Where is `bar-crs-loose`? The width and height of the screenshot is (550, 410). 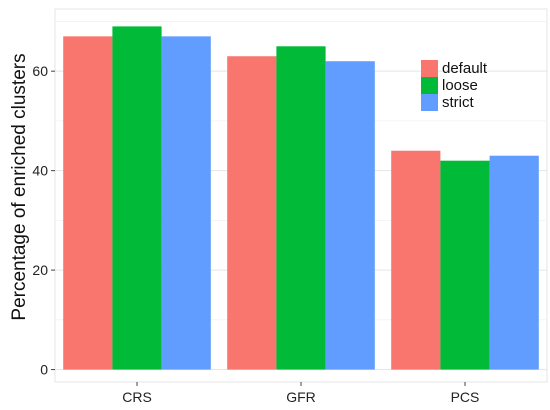 bar-crs-loose is located at coordinates (137, 198).